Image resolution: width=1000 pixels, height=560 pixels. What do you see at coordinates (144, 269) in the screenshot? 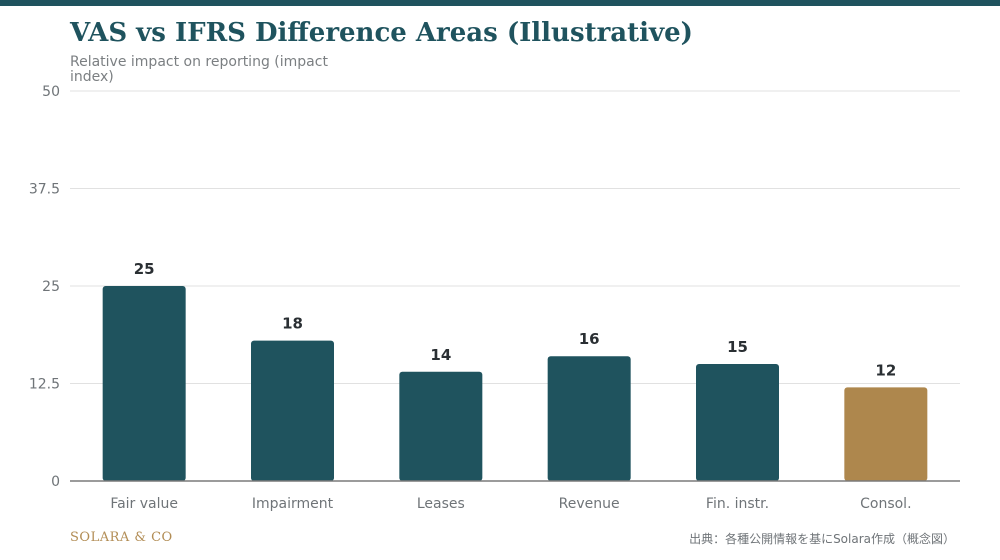
I see `data-label: 25` at bounding box center [144, 269].